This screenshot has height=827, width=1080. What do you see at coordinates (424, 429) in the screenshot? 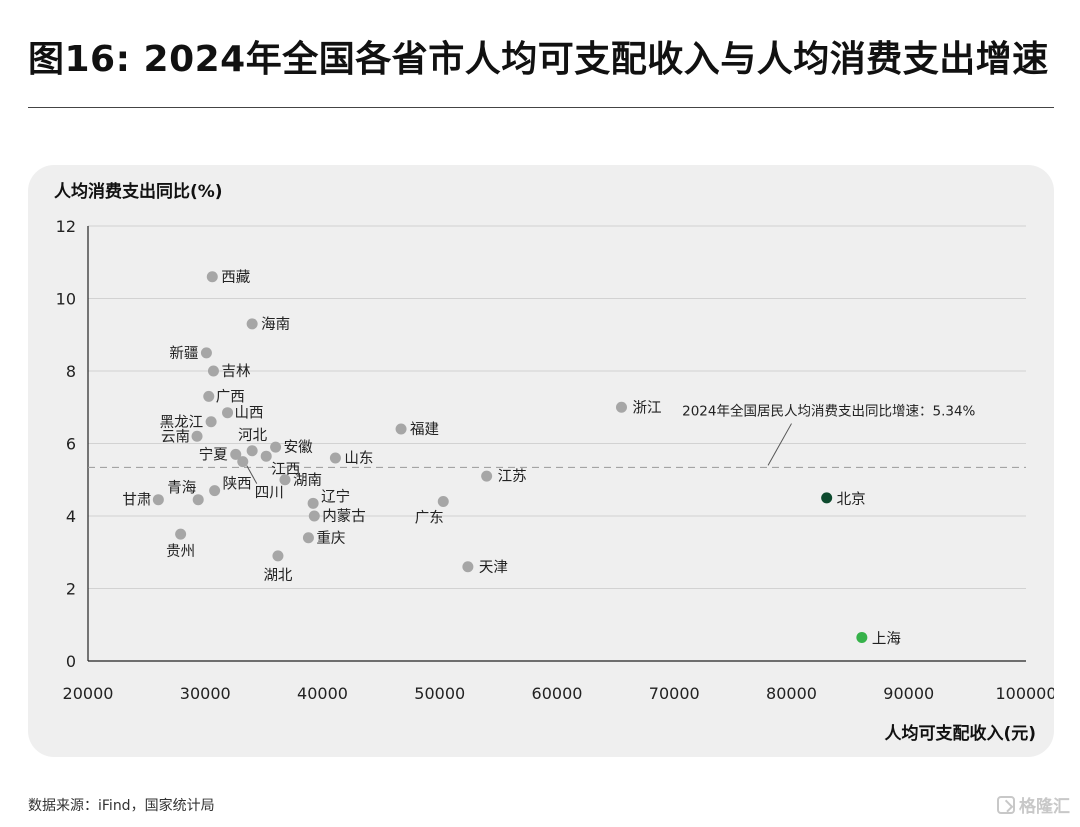
I see `data-label: 福建` at bounding box center [424, 429].